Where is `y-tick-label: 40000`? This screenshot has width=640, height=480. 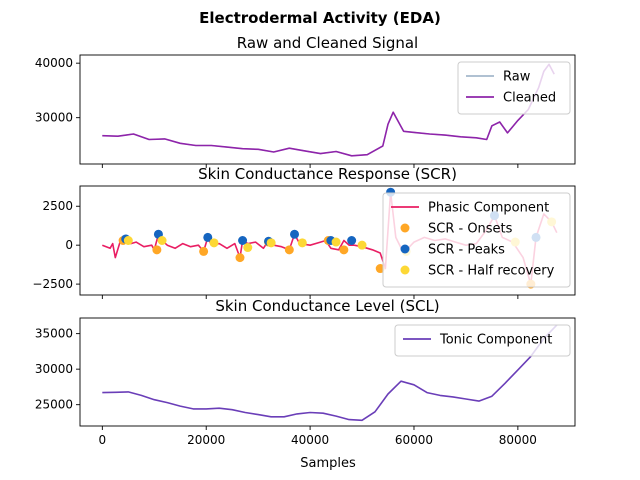
y-tick-label: 40000 is located at coordinates (54, 63).